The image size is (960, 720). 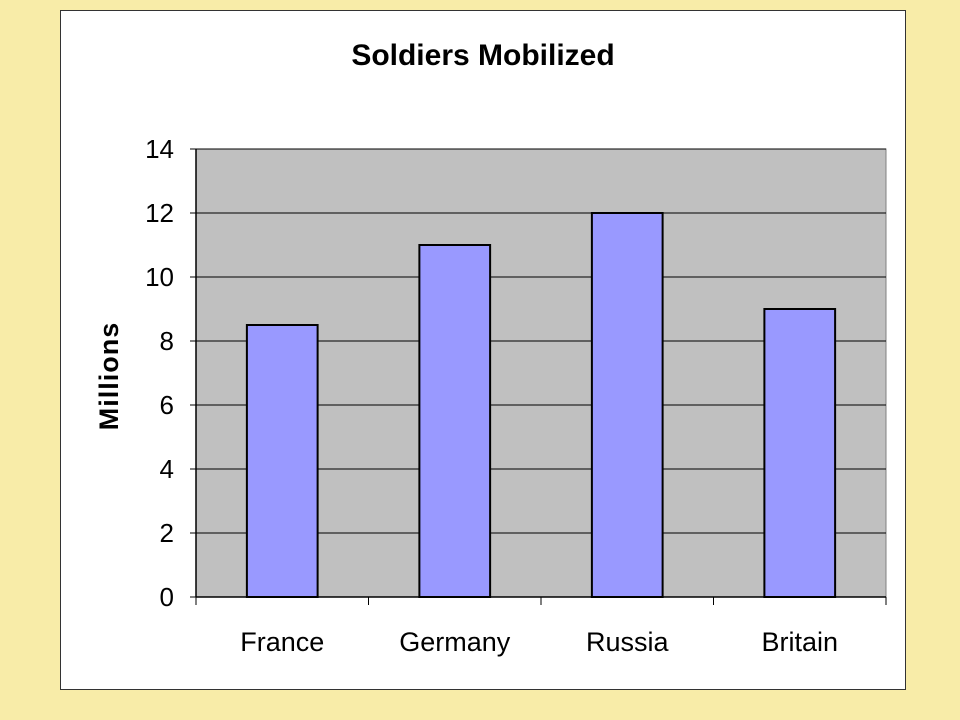 I want to click on x-tick-label: France, so click(x=282, y=642).